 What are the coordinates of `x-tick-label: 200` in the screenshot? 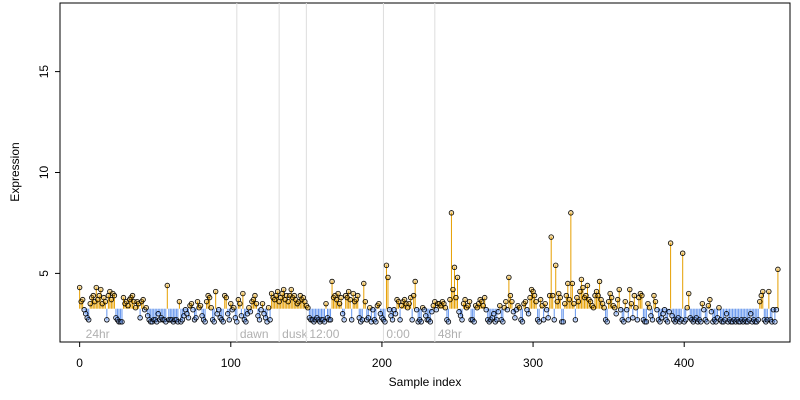 It's located at (382, 363).